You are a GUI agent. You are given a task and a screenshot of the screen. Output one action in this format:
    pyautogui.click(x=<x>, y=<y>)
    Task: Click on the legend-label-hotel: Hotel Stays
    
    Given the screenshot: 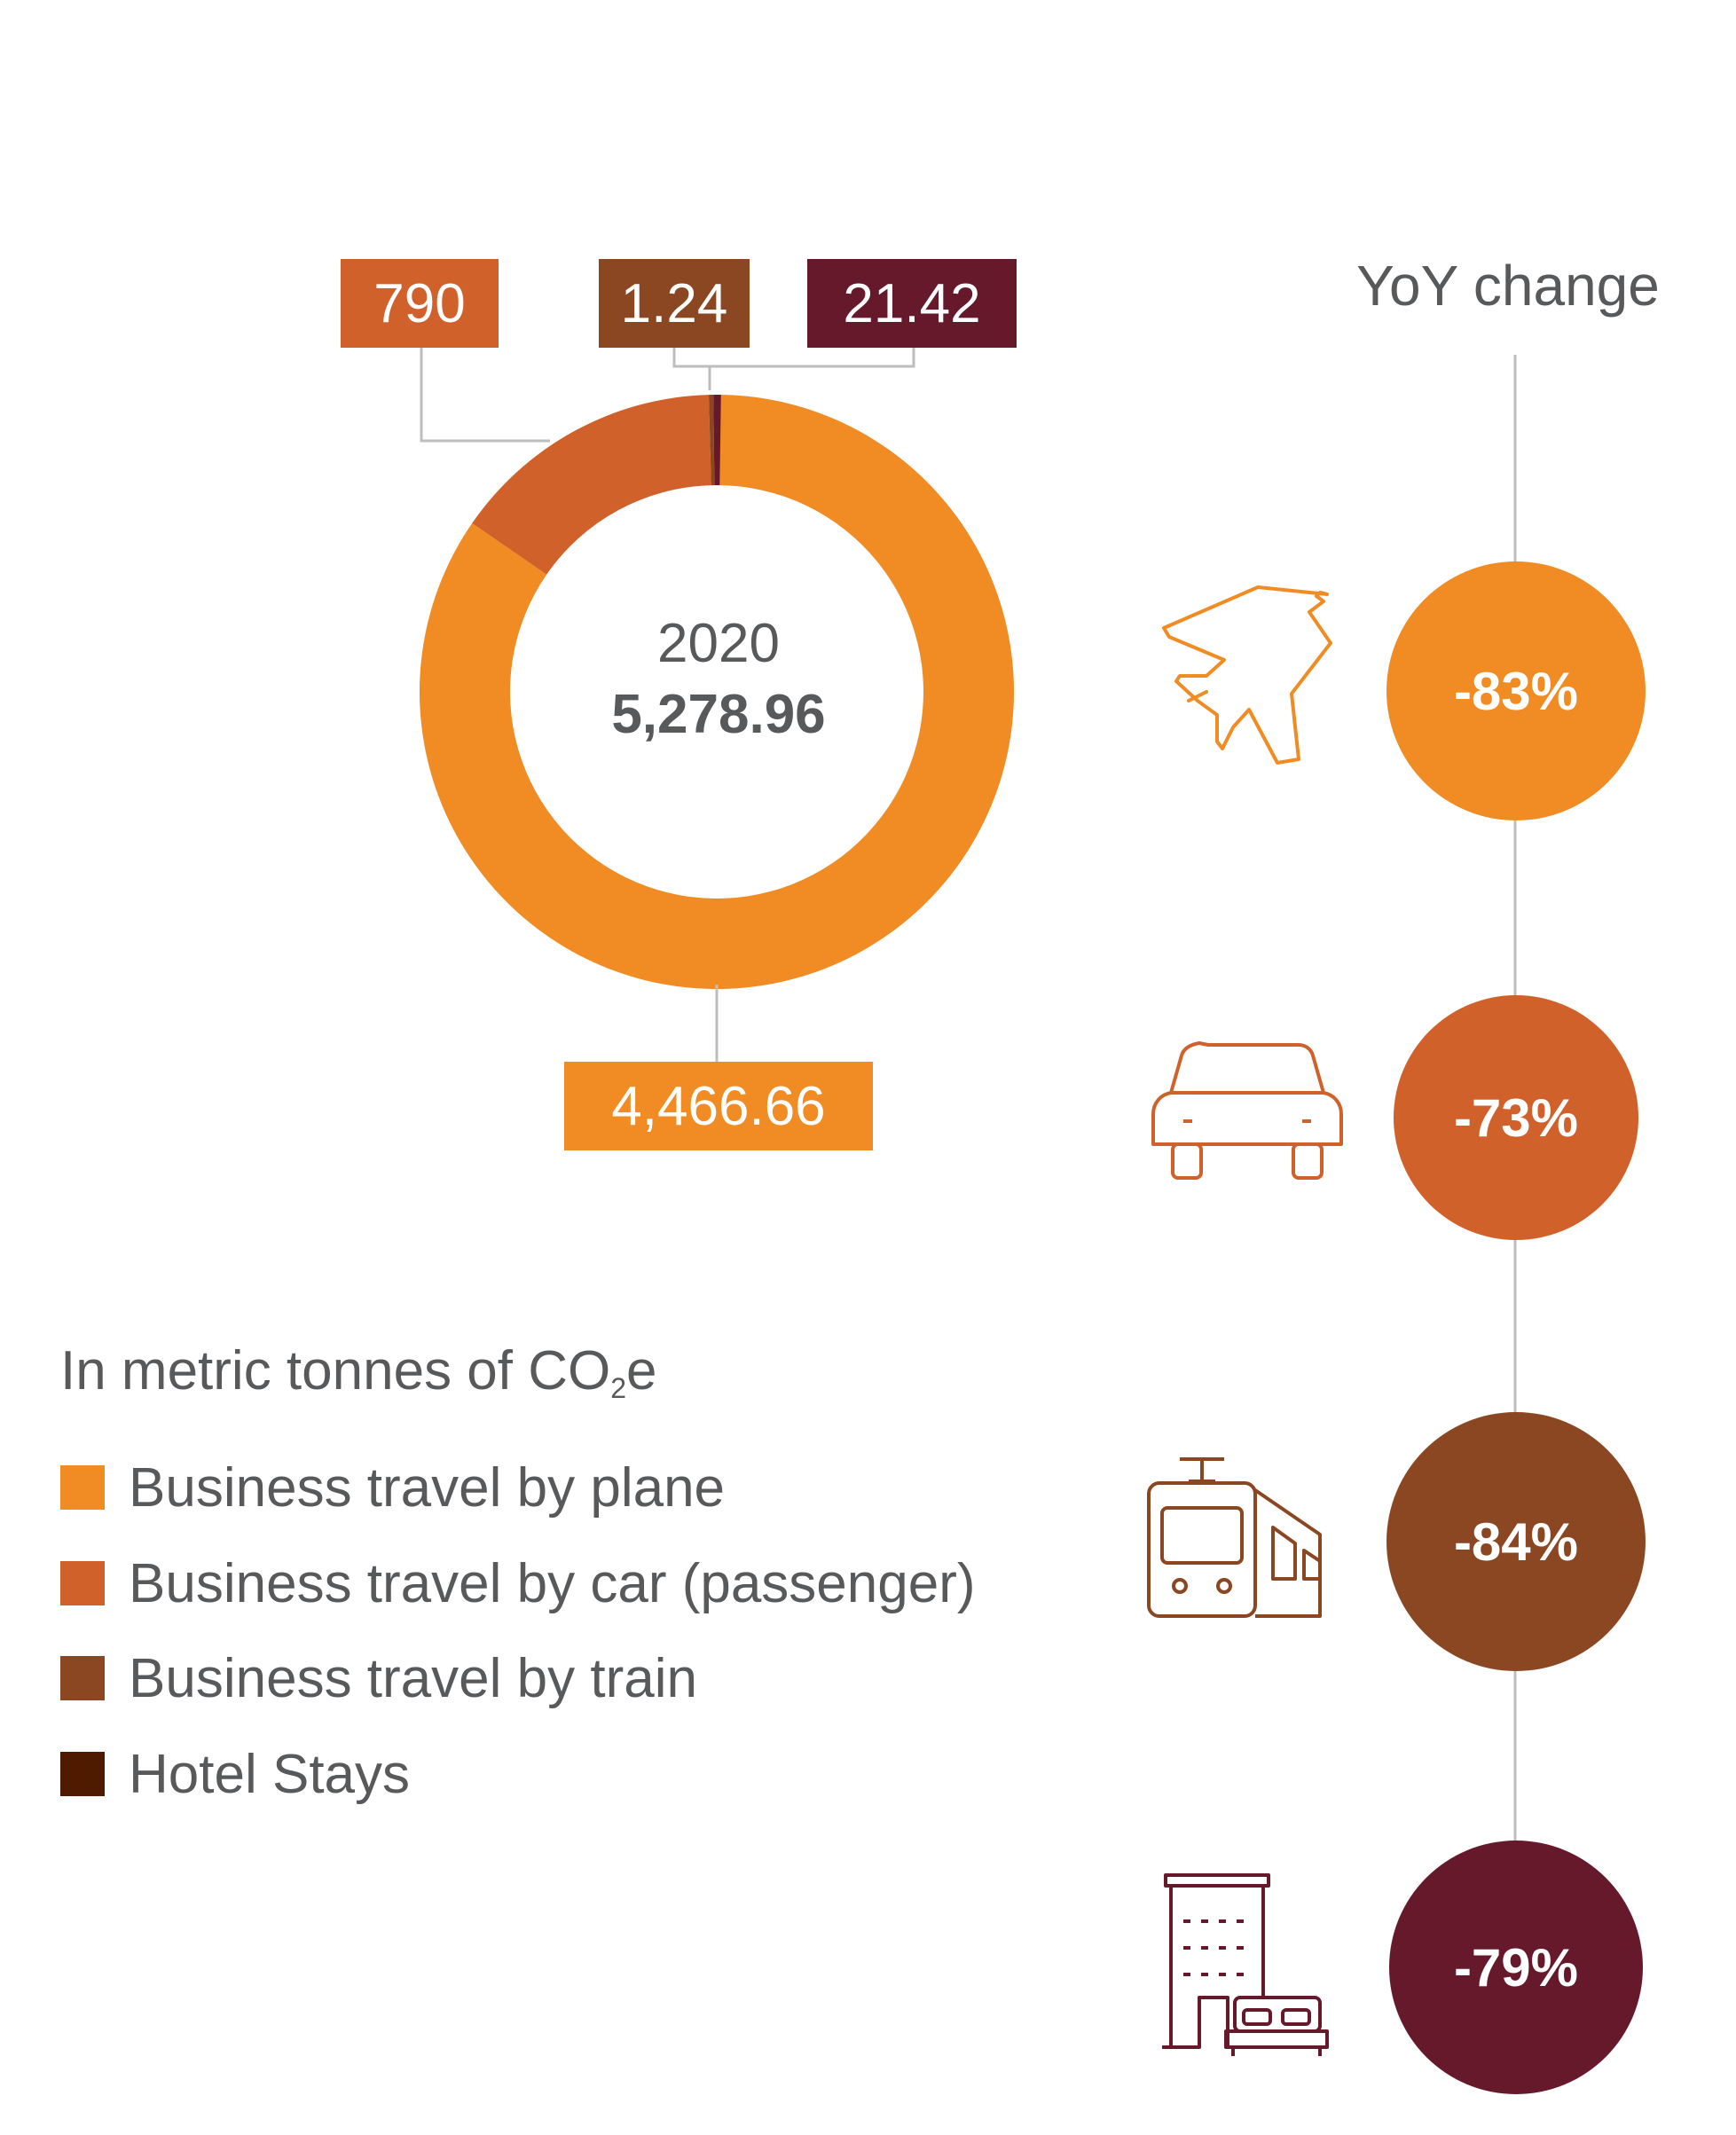 What is the action you would take?
    pyautogui.click(x=270, y=1774)
    